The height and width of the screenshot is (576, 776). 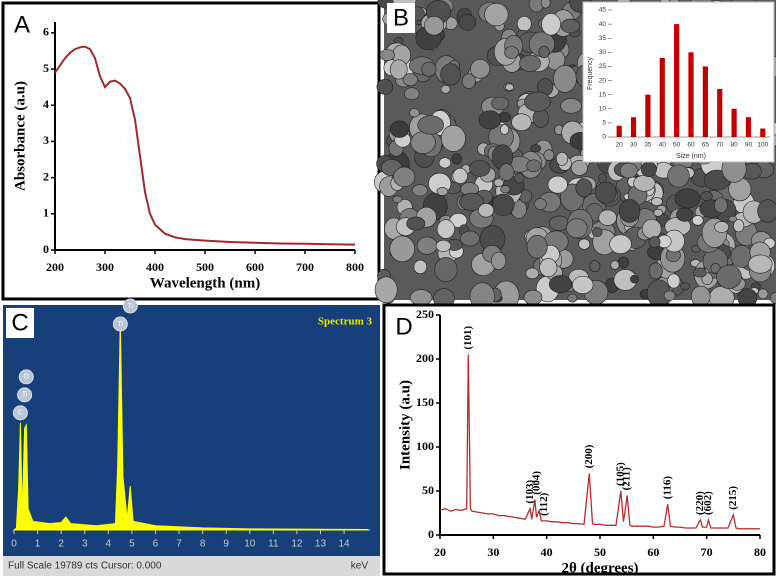 I want to click on x-tick-label: 30, so click(x=493, y=552).